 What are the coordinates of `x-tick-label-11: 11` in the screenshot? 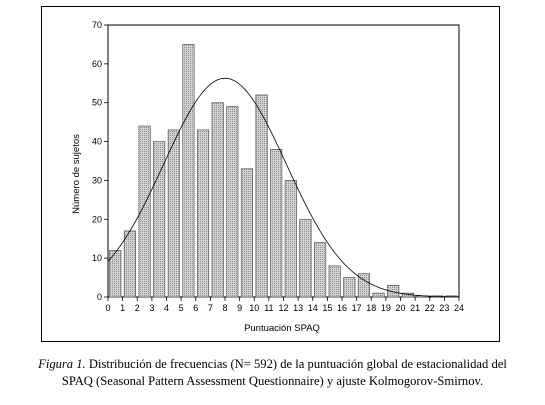 It's located at (268, 308).